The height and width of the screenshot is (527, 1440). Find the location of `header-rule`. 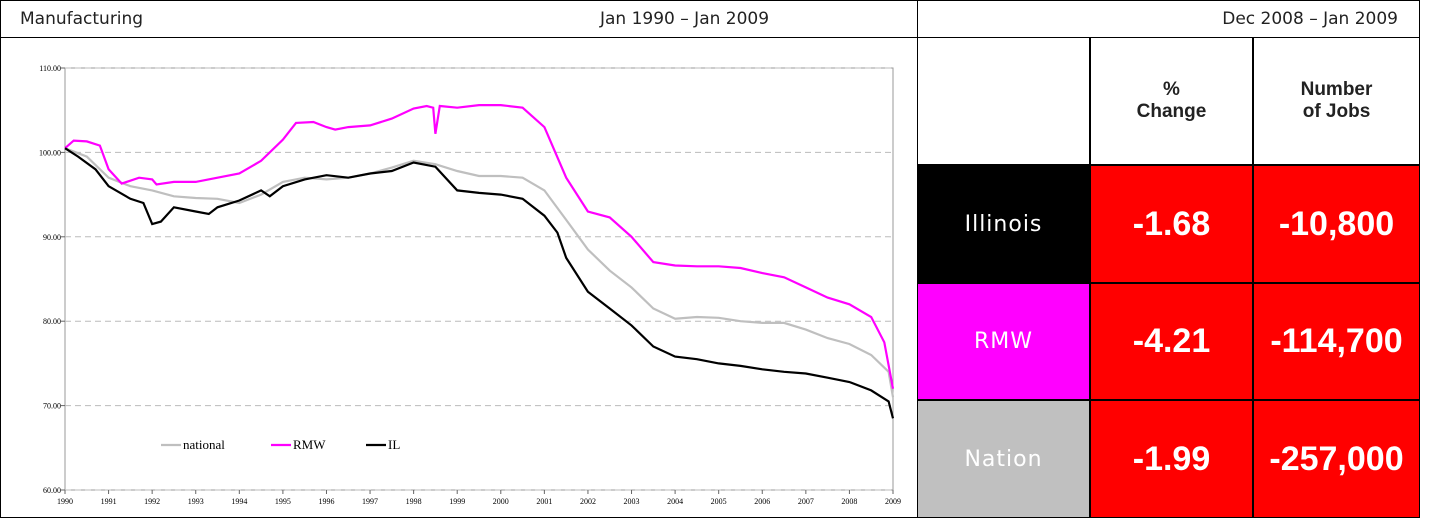

header-rule is located at coordinates (710, 37).